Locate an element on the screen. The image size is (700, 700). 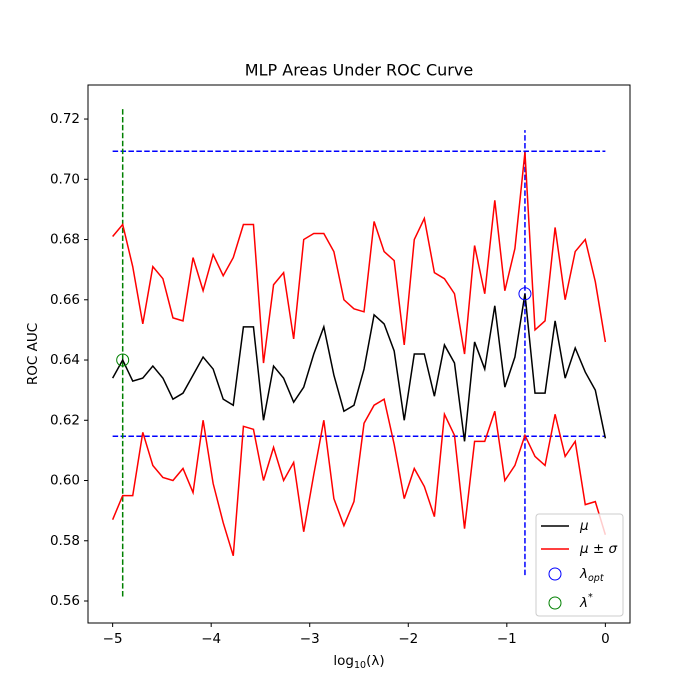
y-tick-label: 0.64 is located at coordinates (65, 360).